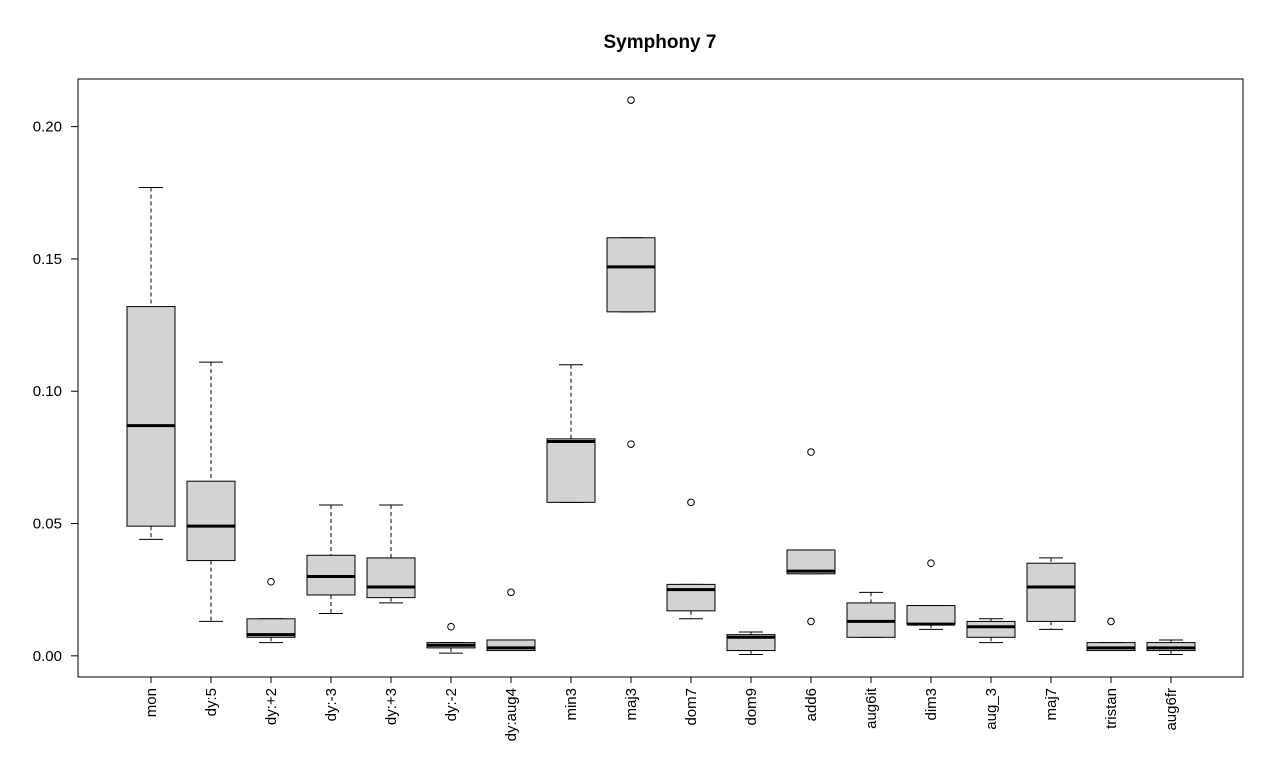 The width and height of the screenshot is (1284, 775). Describe the element at coordinates (931, 594) in the screenshot. I see `box-dim3` at that location.